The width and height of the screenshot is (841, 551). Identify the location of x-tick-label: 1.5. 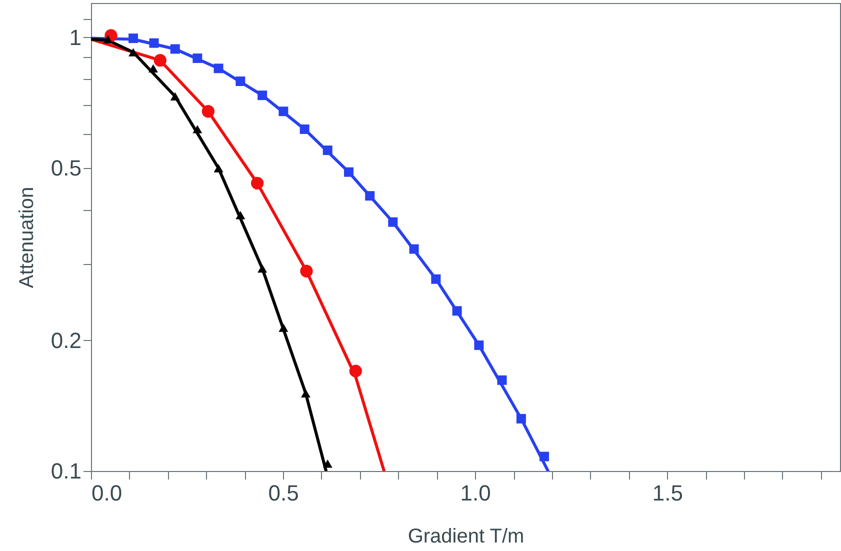
(667, 493).